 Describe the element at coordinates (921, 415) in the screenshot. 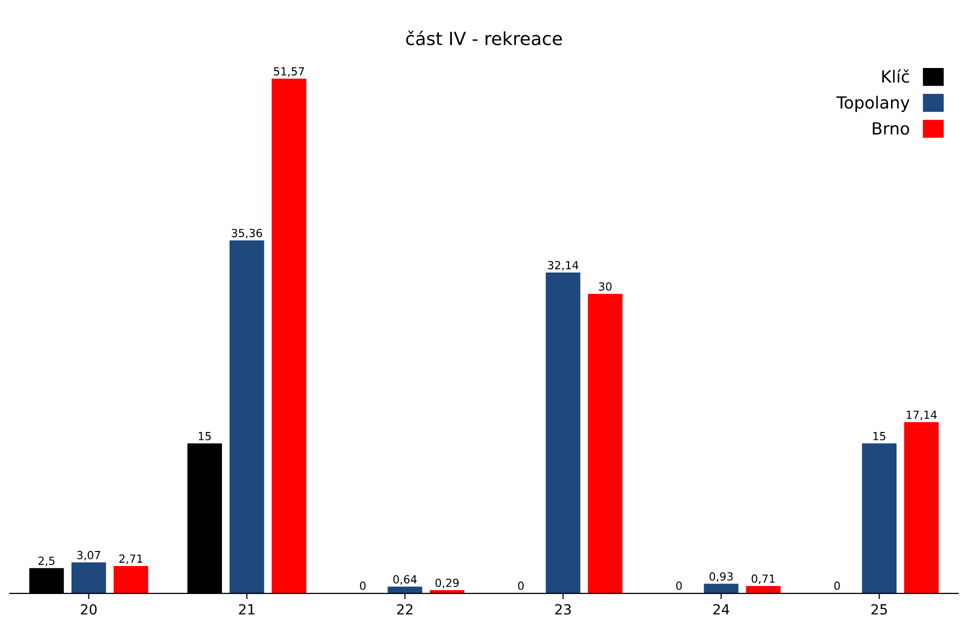

I see `data-label: 17,14` at that location.